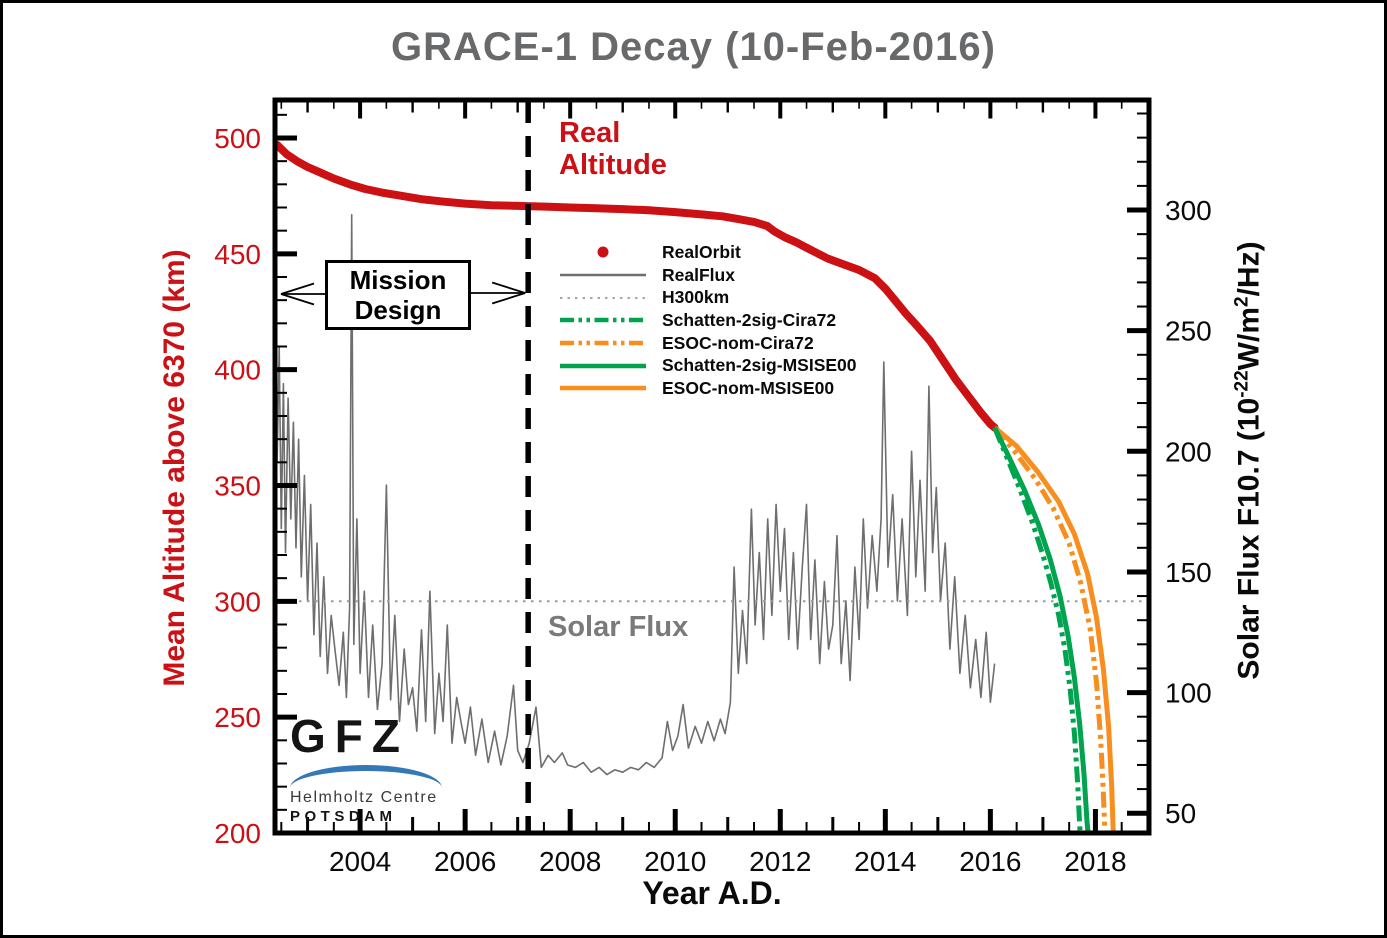  Describe the element at coordinates (603, 366) in the screenshot. I see `schatten-msise00-line-marker` at that location.